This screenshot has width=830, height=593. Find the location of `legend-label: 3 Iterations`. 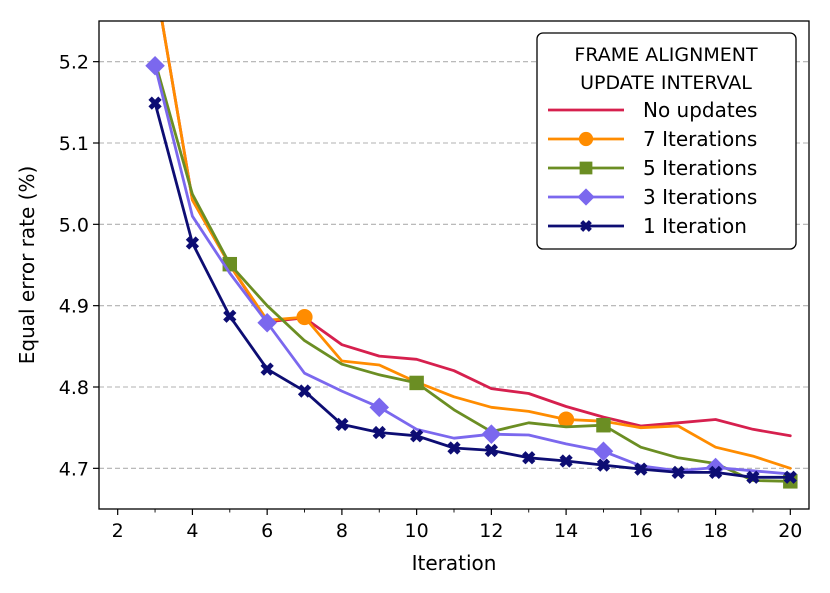

legend-label: 3 Iterations is located at coordinates (700, 197).